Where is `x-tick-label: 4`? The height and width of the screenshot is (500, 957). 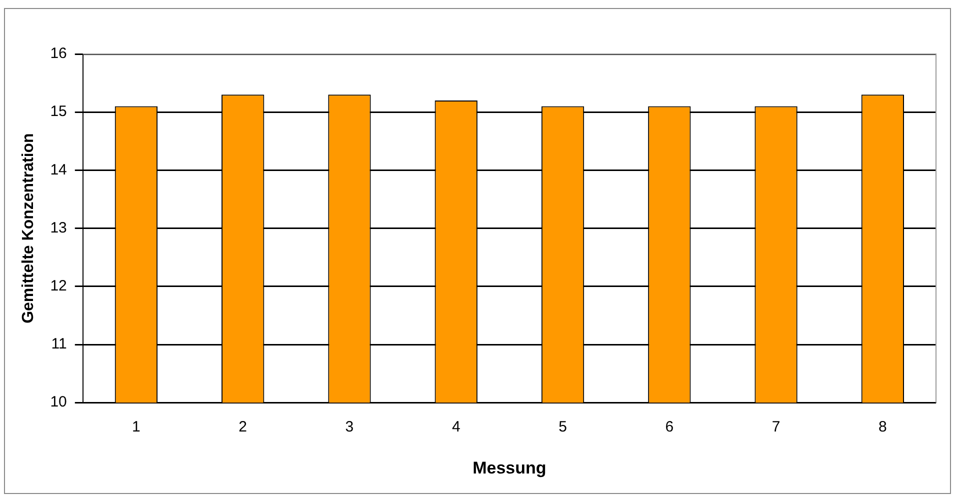
x-tick-label: 4 is located at coordinates (456, 427).